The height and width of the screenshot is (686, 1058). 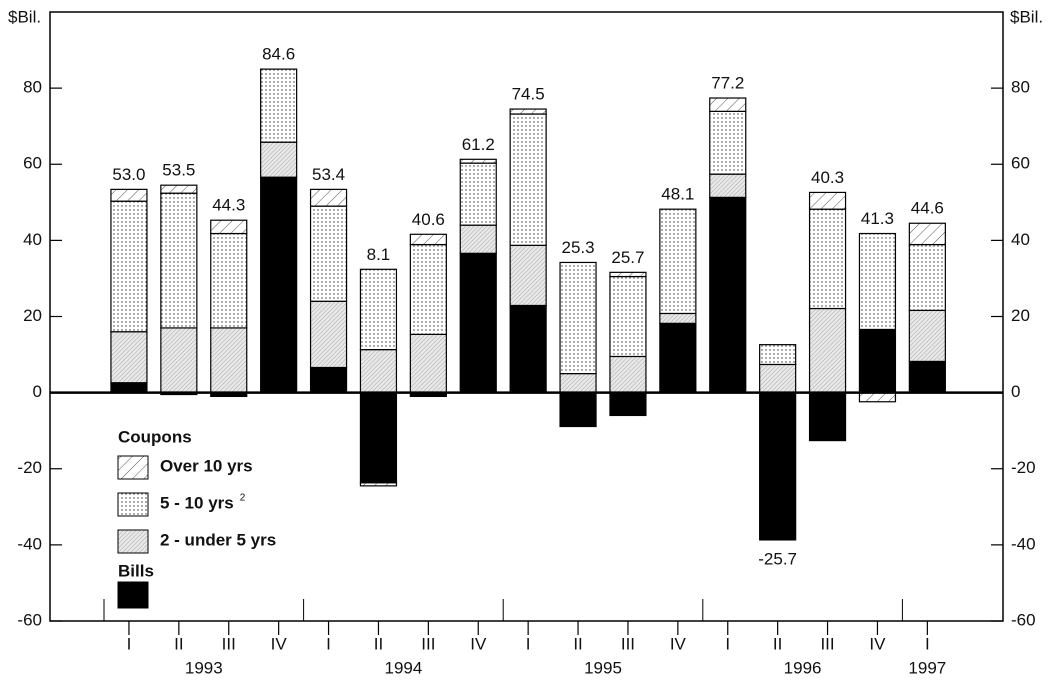 I want to click on total-label: 40.3, so click(x=827, y=177).